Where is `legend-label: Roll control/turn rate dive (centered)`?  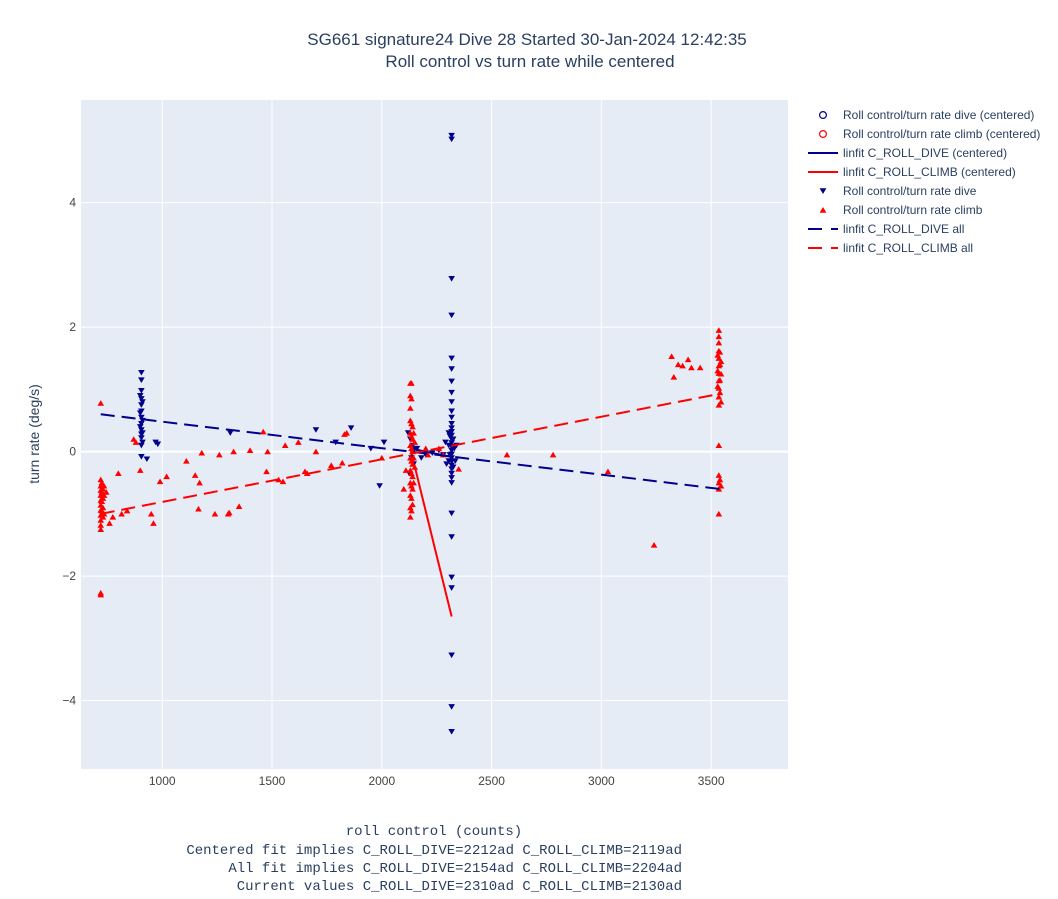 legend-label: Roll control/turn rate dive (centered) is located at coordinates (938, 115).